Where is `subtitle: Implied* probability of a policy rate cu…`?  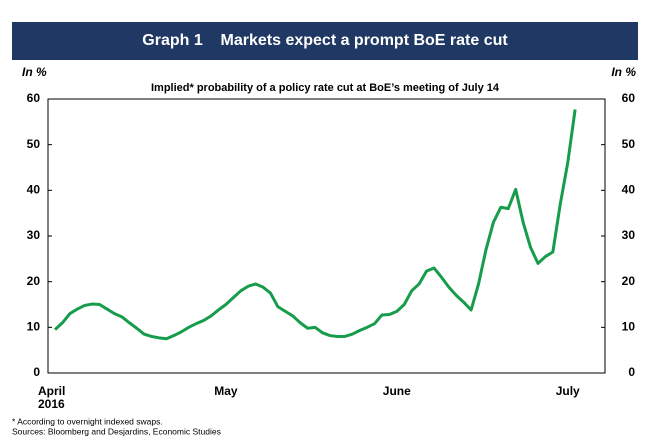
subtitle: Implied* probability of a policy rate cu… is located at coordinates (325, 88).